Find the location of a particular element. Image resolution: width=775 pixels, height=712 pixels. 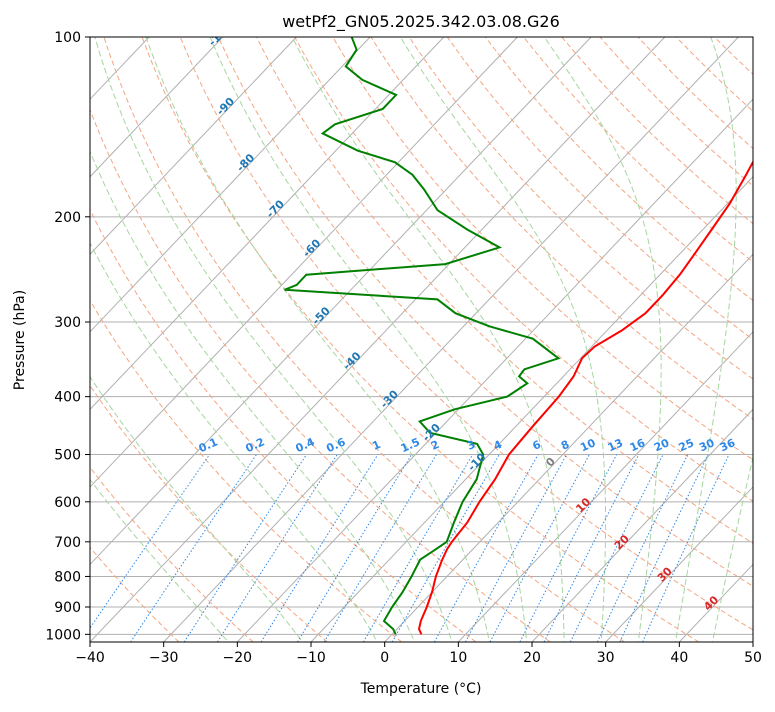

mixing-ratio-label: 13 is located at coordinates (615, 445).